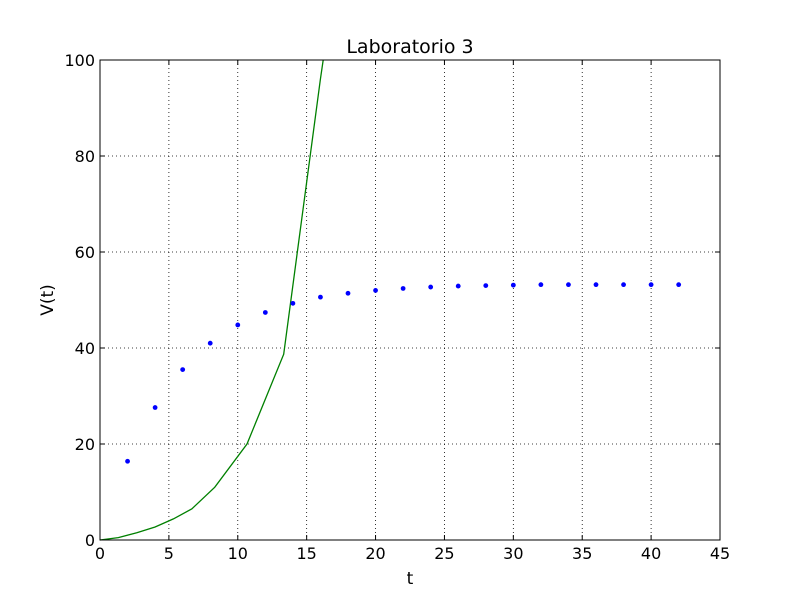 Image resolution: width=800 pixels, height=600 pixels. What do you see at coordinates (582, 553) in the screenshot?
I see `x-tick-label: 35` at bounding box center [582, 553].